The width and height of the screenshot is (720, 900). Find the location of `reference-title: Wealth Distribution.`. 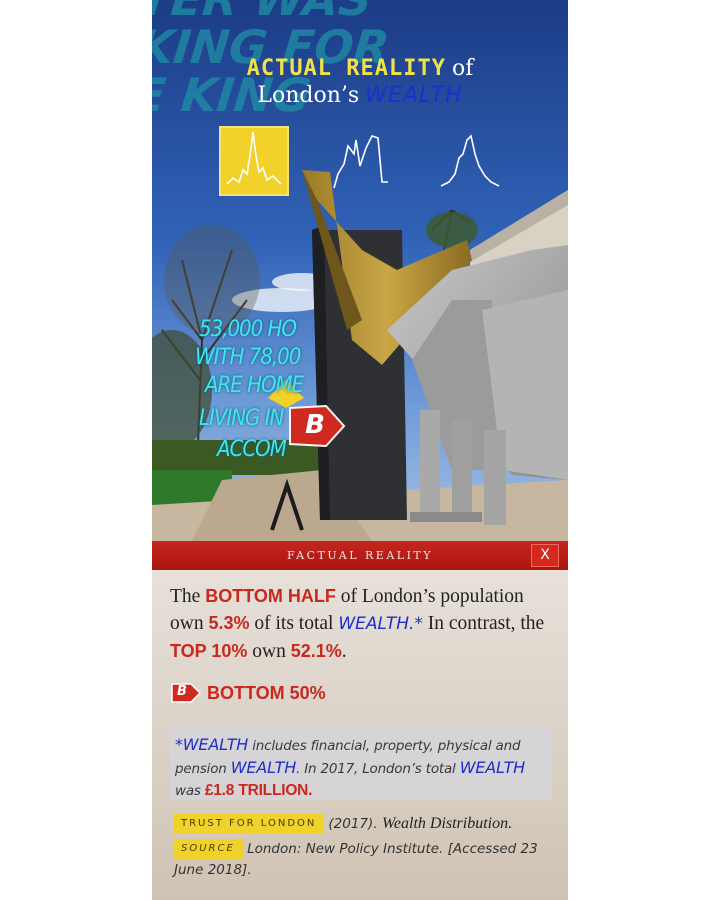

reference-title: Wealth Distribution. is located at coordinates (447, 824).